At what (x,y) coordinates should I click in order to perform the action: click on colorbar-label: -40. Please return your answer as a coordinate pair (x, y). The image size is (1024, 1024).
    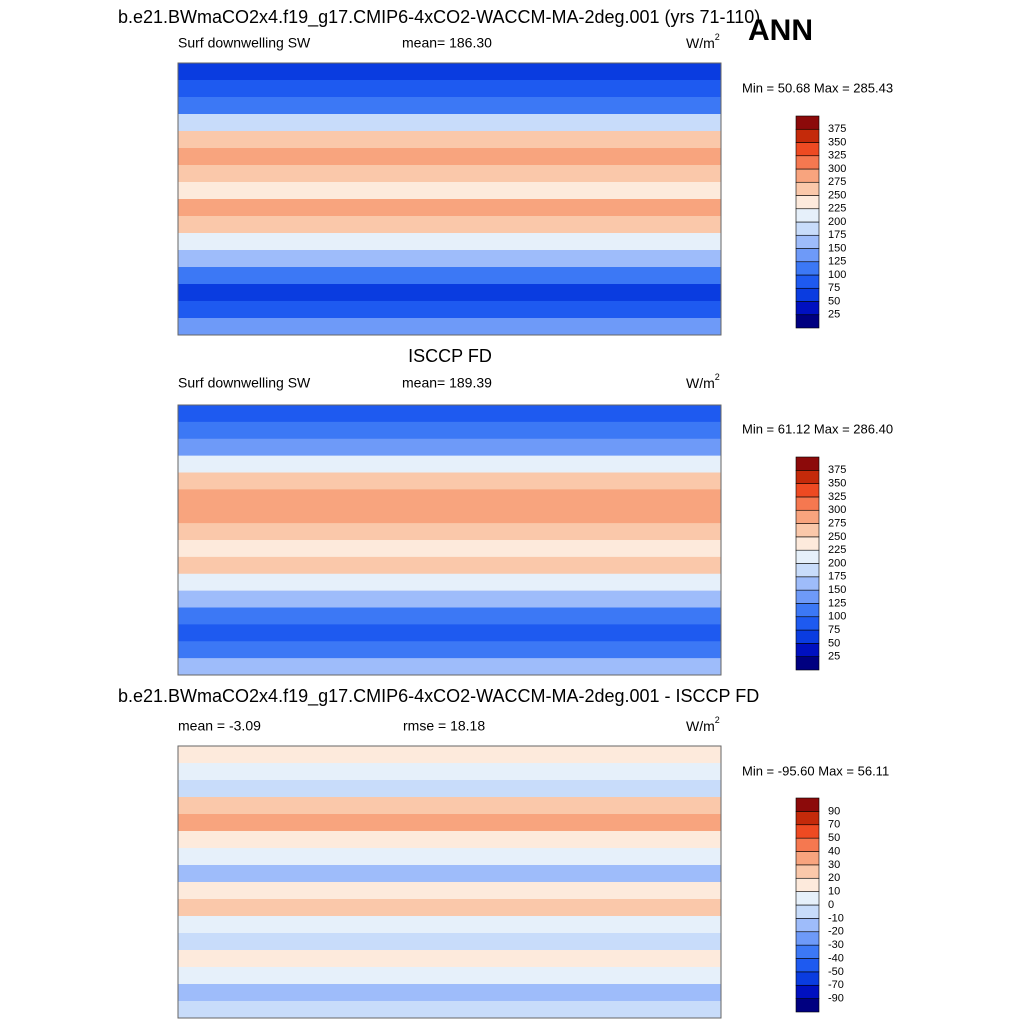
    Looking at the image, I should click on (836, 958).